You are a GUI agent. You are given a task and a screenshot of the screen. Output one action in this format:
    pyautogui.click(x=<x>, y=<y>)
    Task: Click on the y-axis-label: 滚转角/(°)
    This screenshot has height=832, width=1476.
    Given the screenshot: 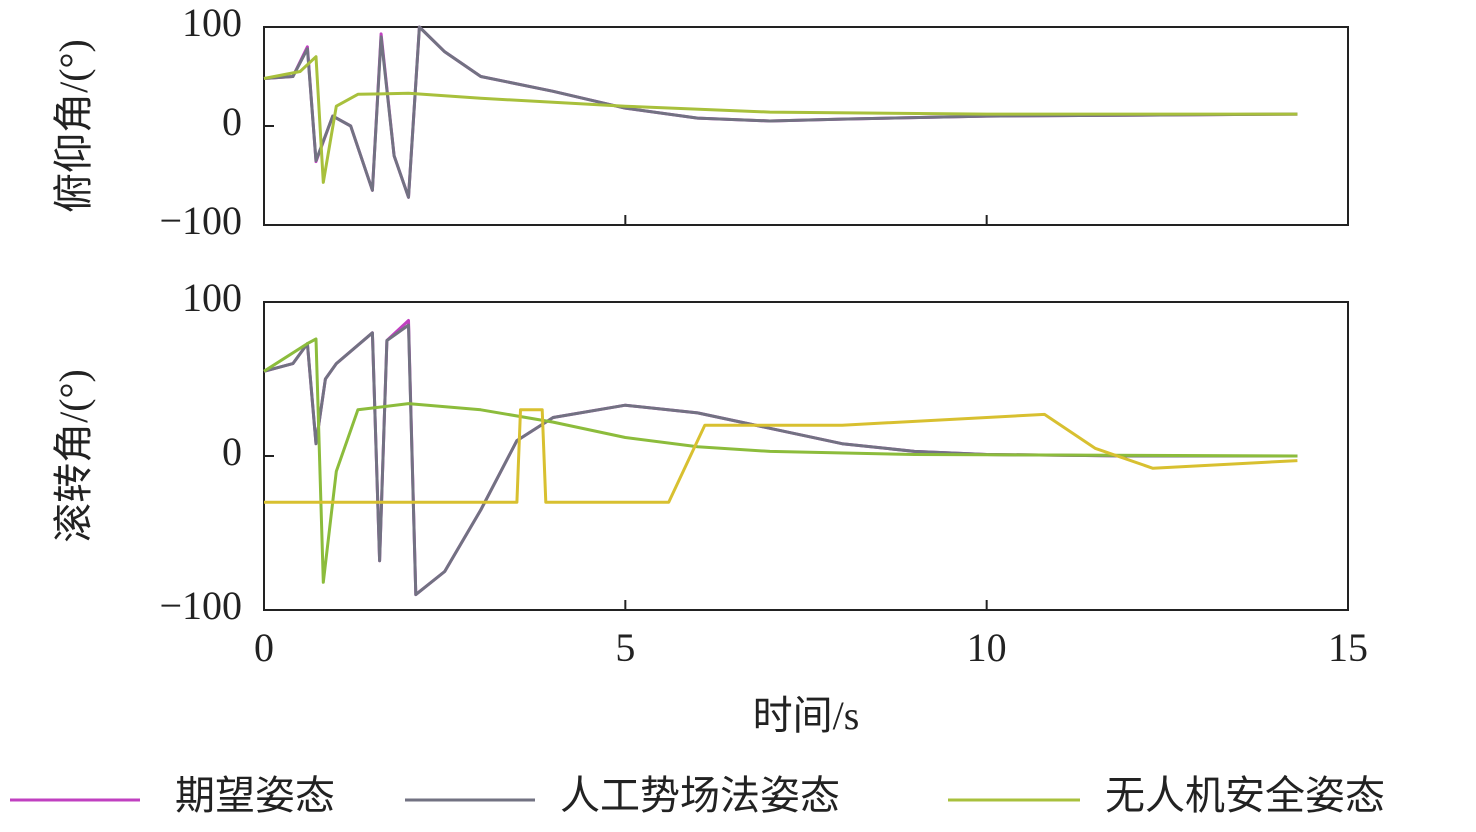 What is the action you would take?
    pyautogui.click(x=73, y=456)
    